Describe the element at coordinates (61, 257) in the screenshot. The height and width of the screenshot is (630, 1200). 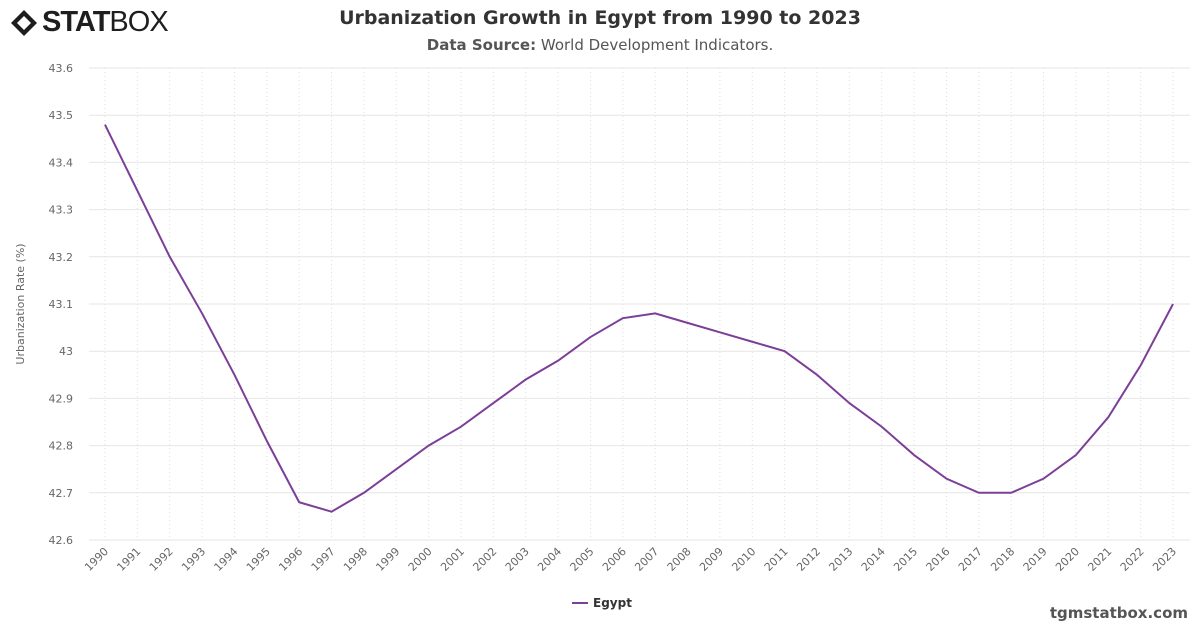
I see `y-tick-label: 43.2` at that location.